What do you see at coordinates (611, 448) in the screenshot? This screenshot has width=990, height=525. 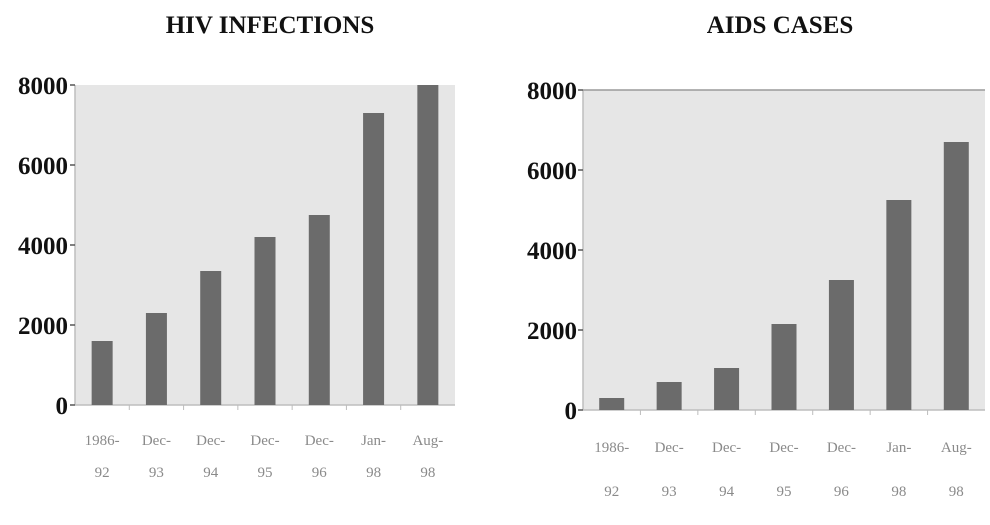 I see `aids-x-tick-label: 1986-` at bounding box center [611, 448].